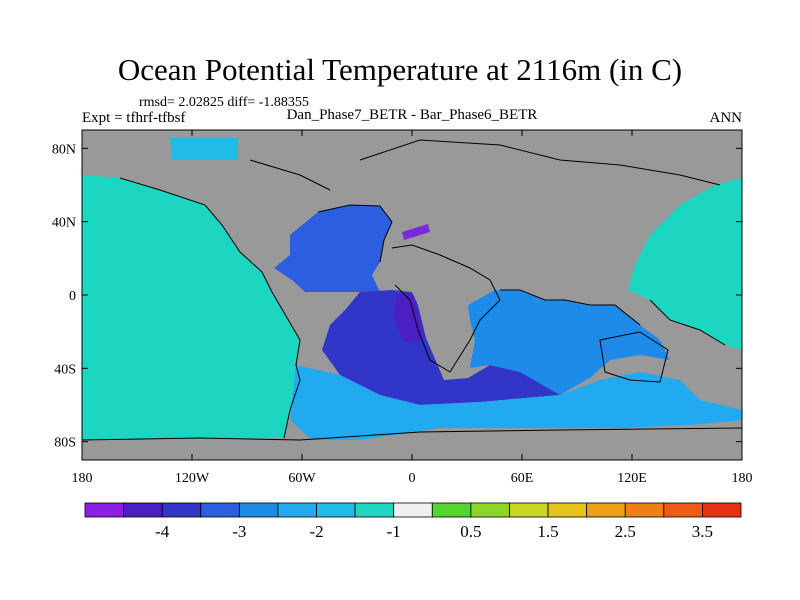 Image resolution: width=800 pixels, height=600 pixels. I want to click on colorbar-label: 2.5, so click(625, 531).